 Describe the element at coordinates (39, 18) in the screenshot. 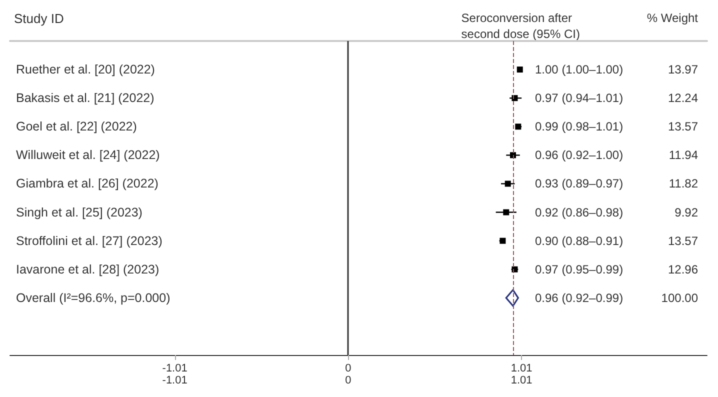

I see `y-axis-title: Study ID` at that location.